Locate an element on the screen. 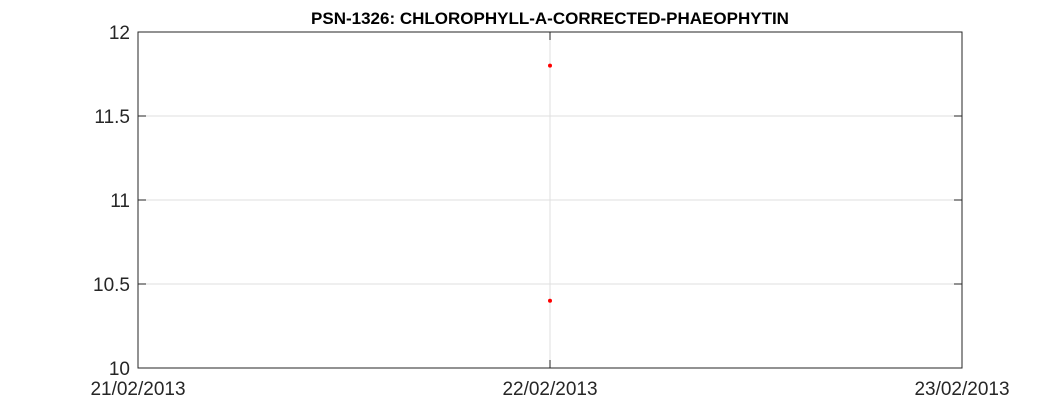  x-tick-label: 22/02/2013 is located at coordinates (549, 389).